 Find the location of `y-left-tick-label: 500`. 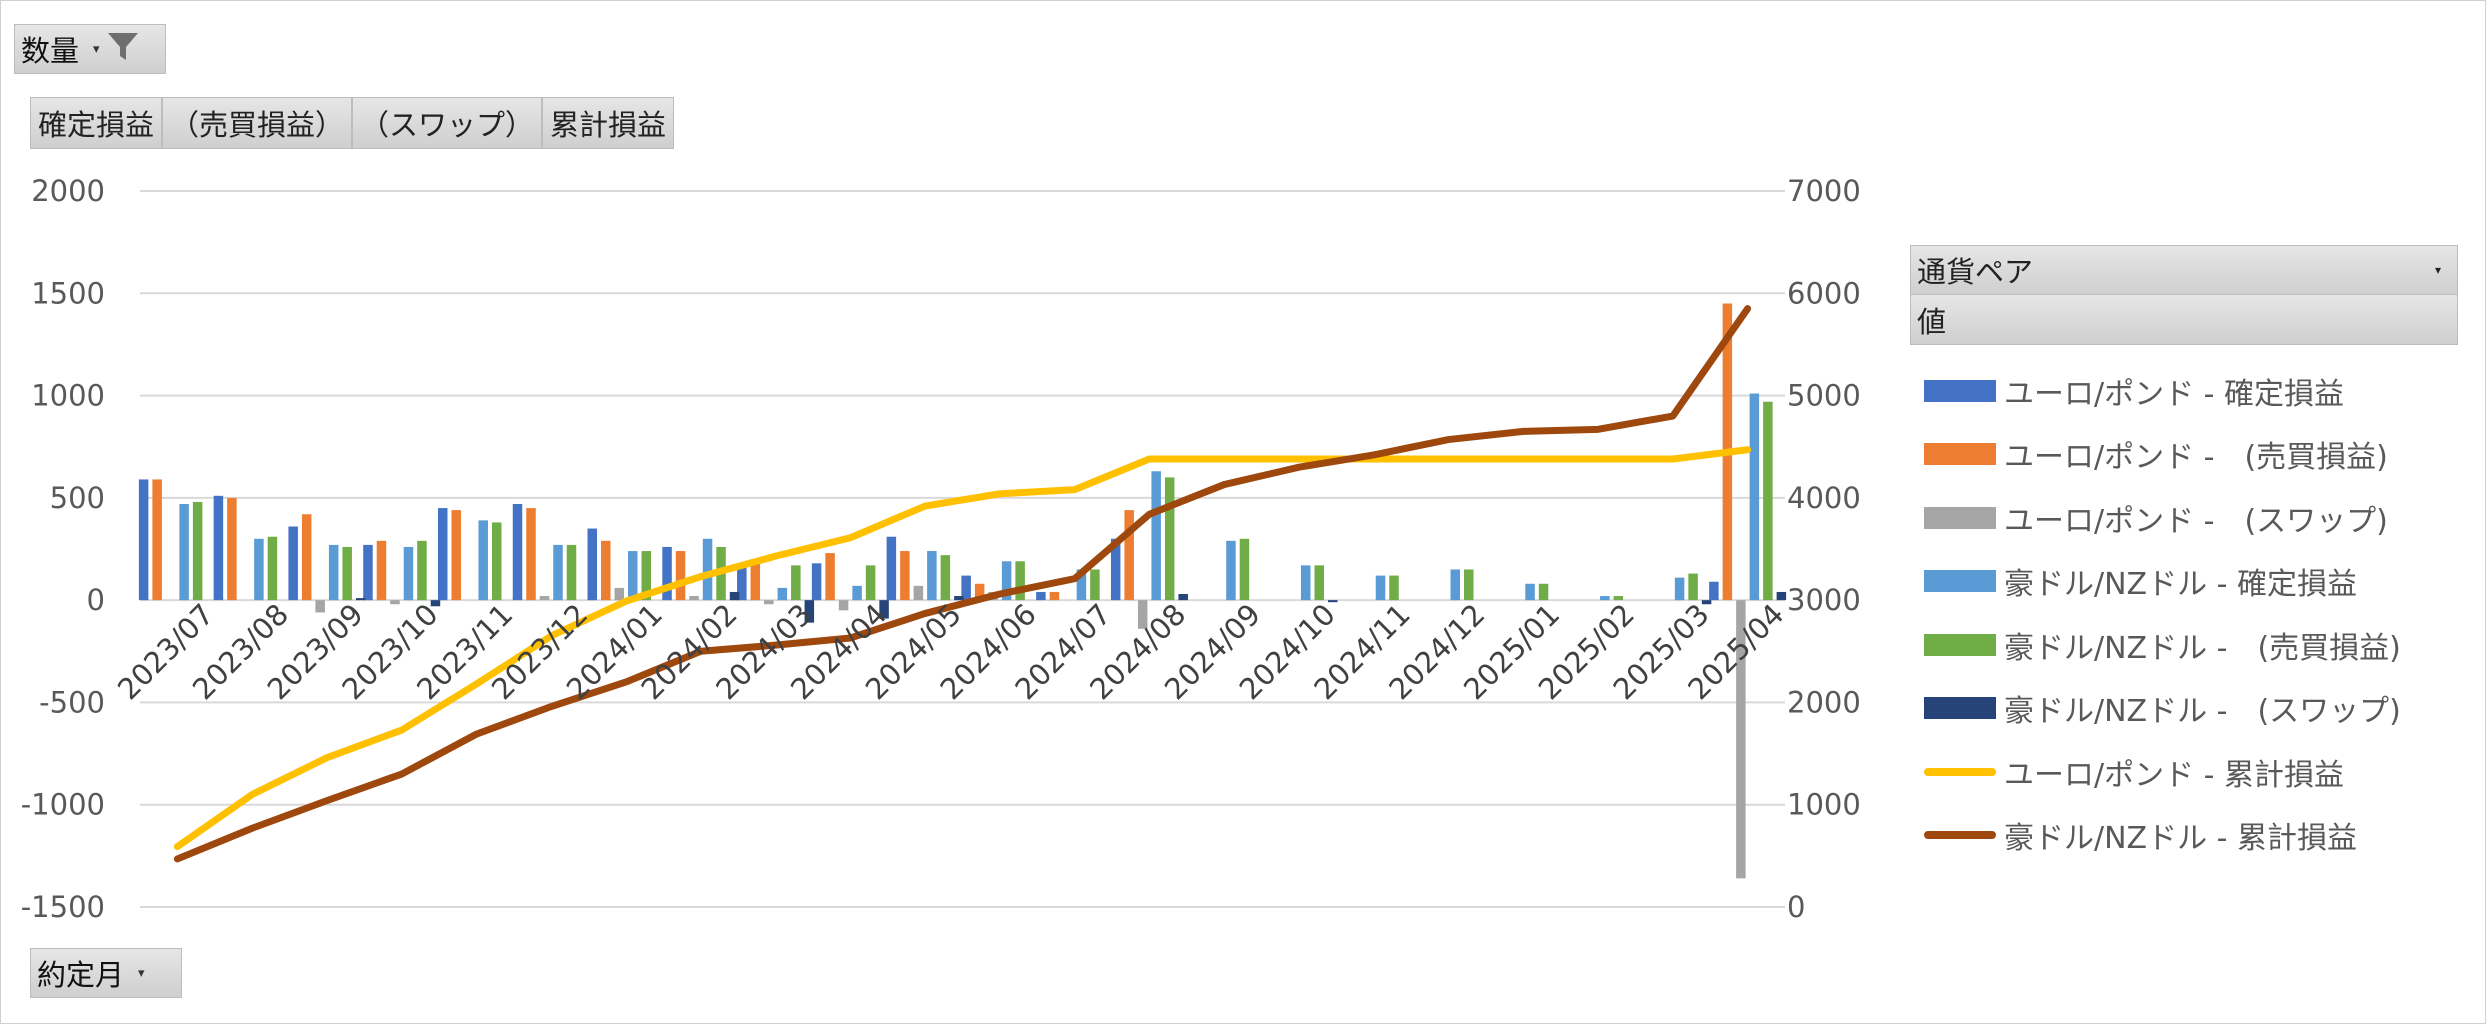

y-left-tick-label: 500 is located at coordinates (77, 498).